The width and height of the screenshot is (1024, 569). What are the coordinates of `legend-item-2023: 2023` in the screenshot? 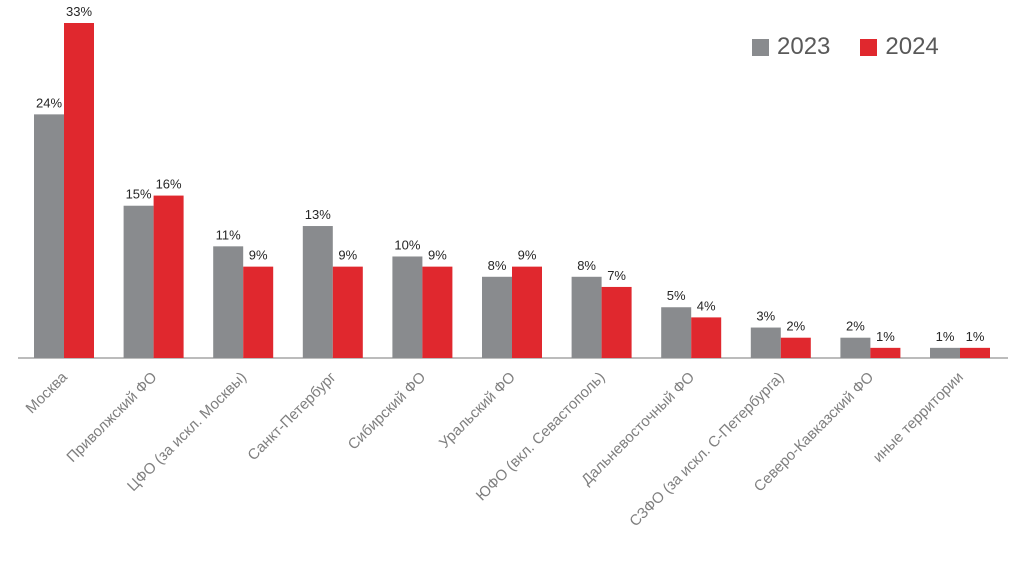 It's located at (791, 47).